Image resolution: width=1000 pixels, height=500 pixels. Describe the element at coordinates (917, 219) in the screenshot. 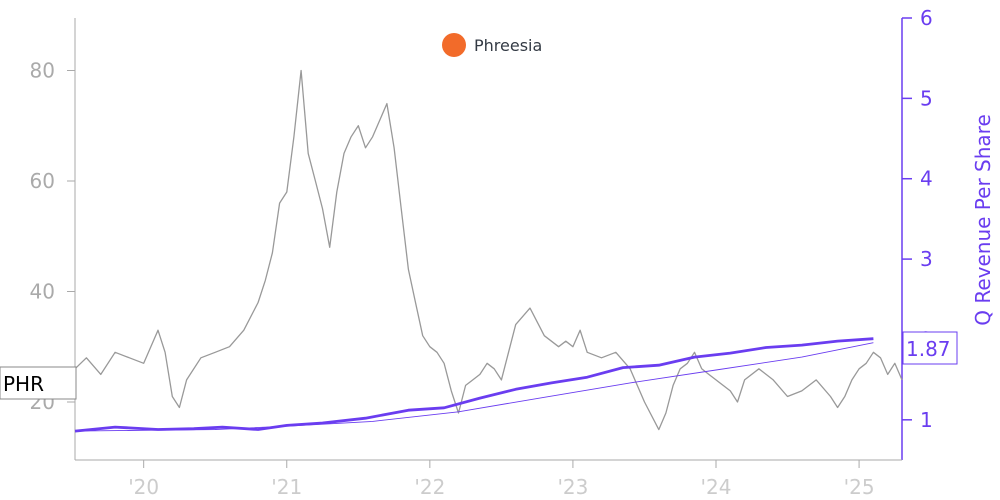

I see `right-axis-ticks: 123456` at that location.